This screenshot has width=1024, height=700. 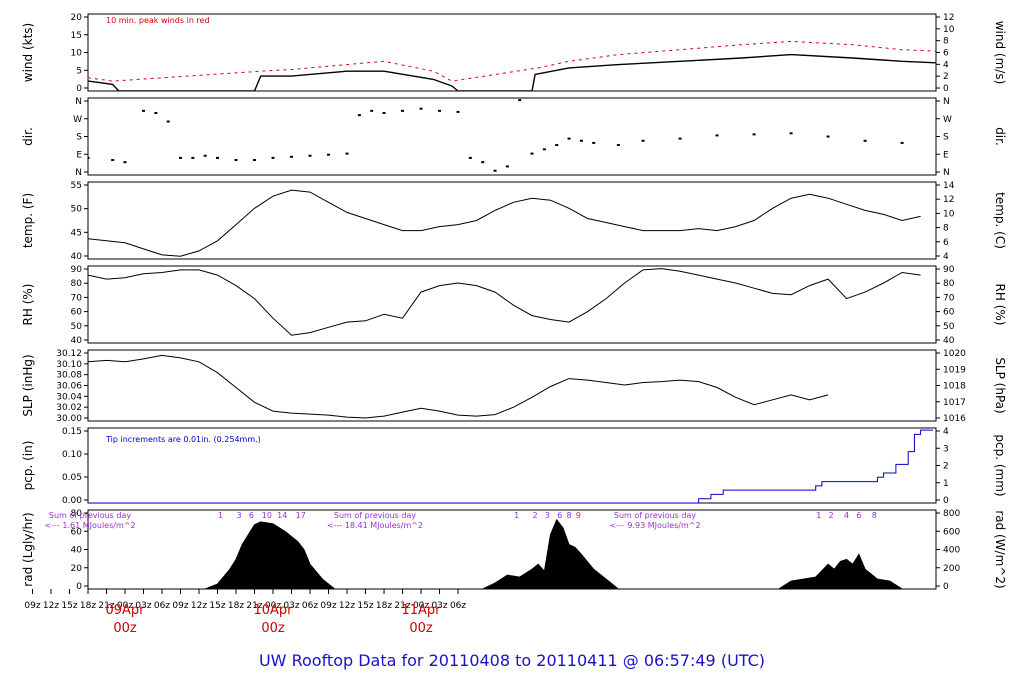 I want to click on y-tick-label: 30.02, so click(x=69, y=408).